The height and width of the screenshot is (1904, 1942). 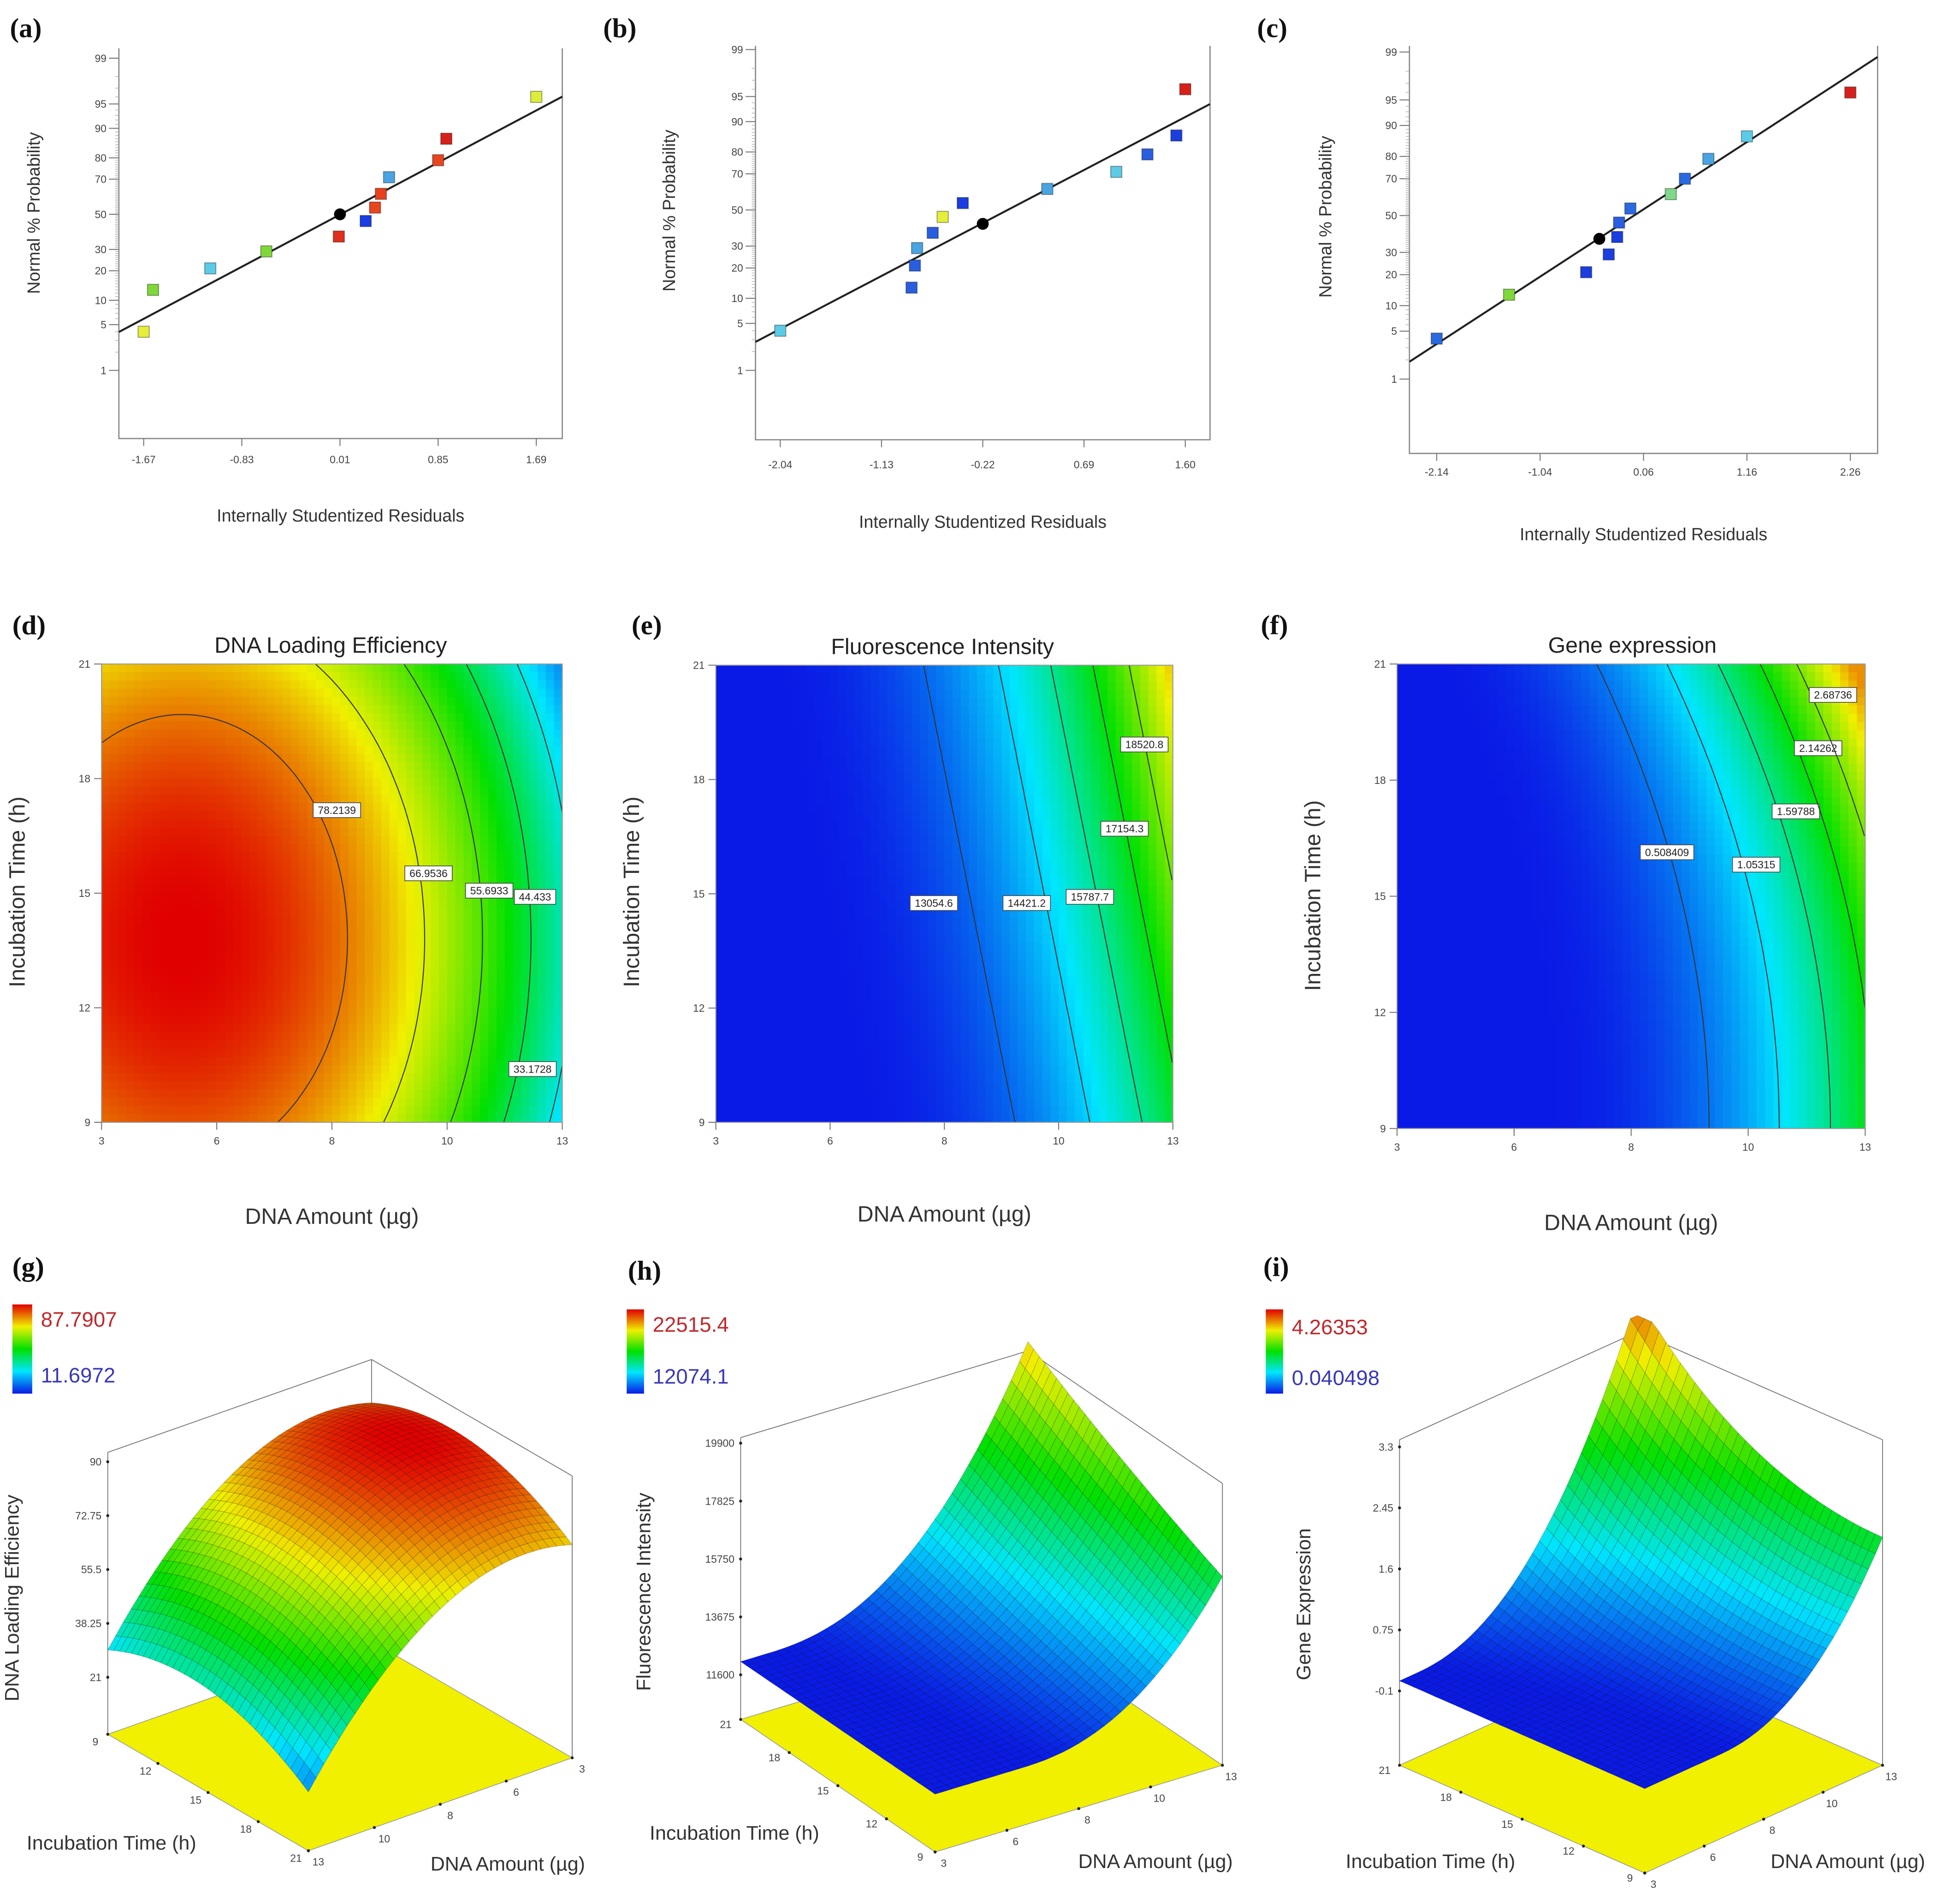 I want to click on plot-title: DNA Loading Efficiency, so click(x=331, y=645).